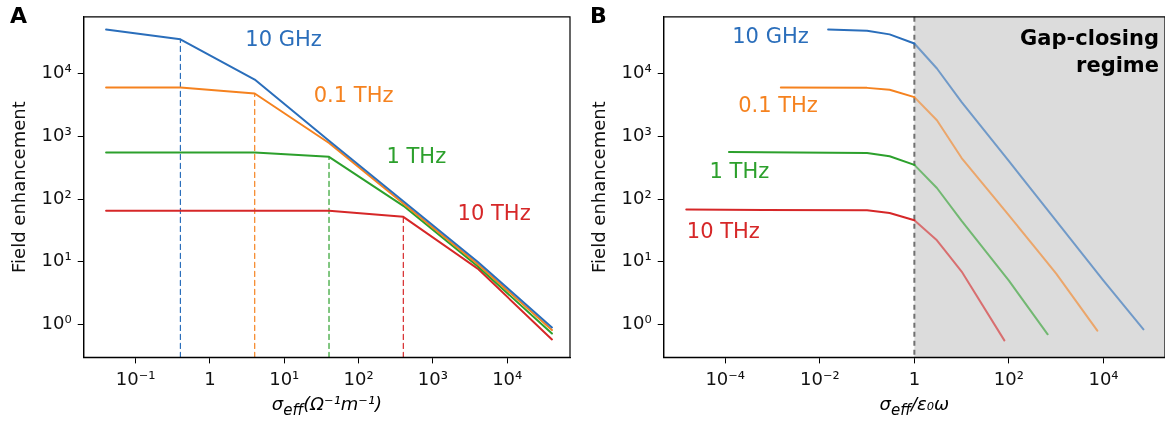 This screenshot has height=435, width=1165. What do you see at coordinates (725, 378) in the screenshot?
I see `x-tick-label: 10⁻⁴` at bounding box center [725, 378].